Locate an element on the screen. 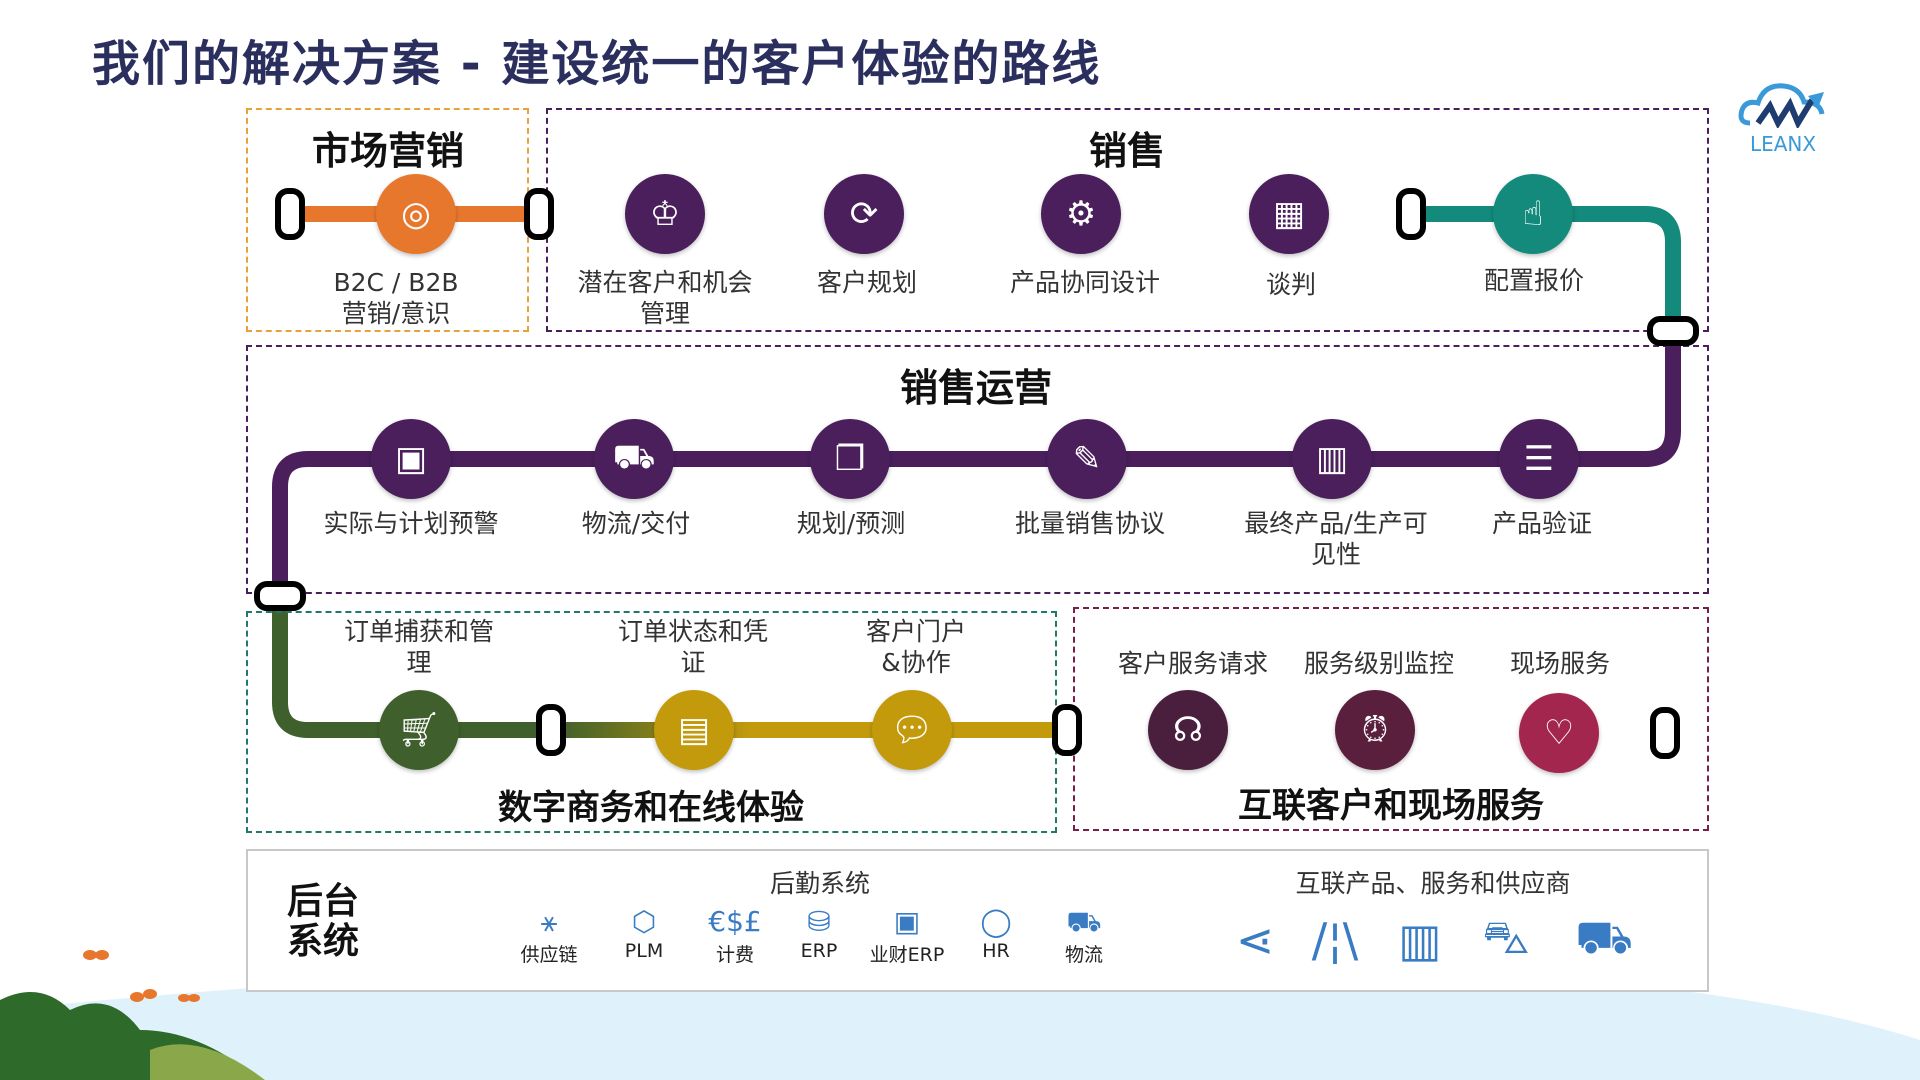  cash-icon: ▣ is located at coordinates (907, 921).